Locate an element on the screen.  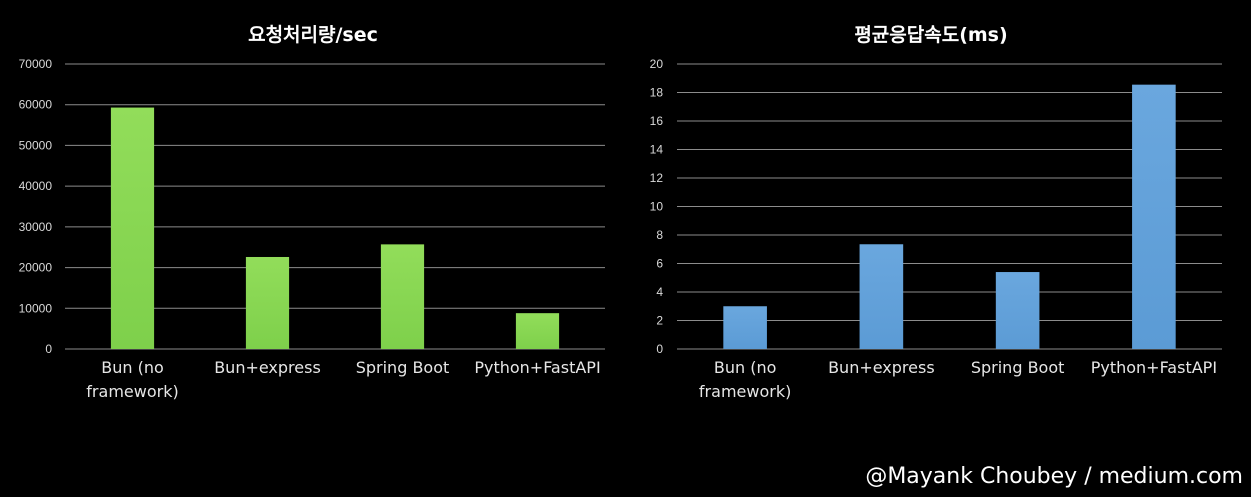
y-tick-label: 10 is located at coordinates (657, 207).